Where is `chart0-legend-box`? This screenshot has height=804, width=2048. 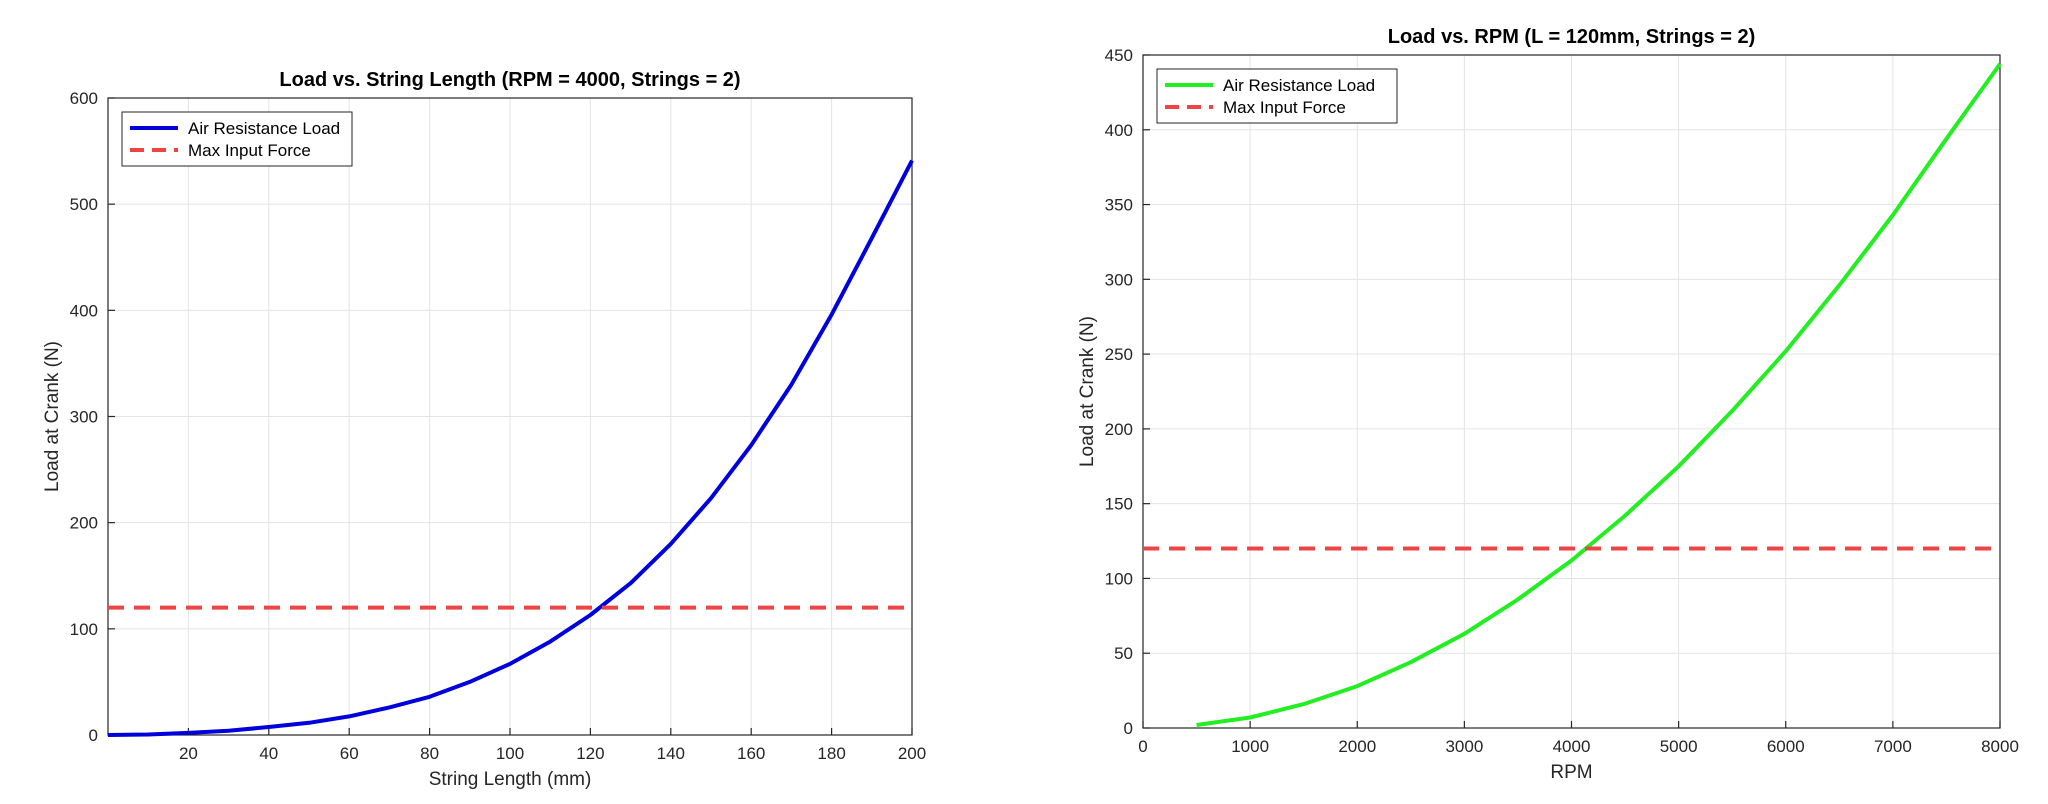
chart0-legend-box is located at coordinates (237, 139).